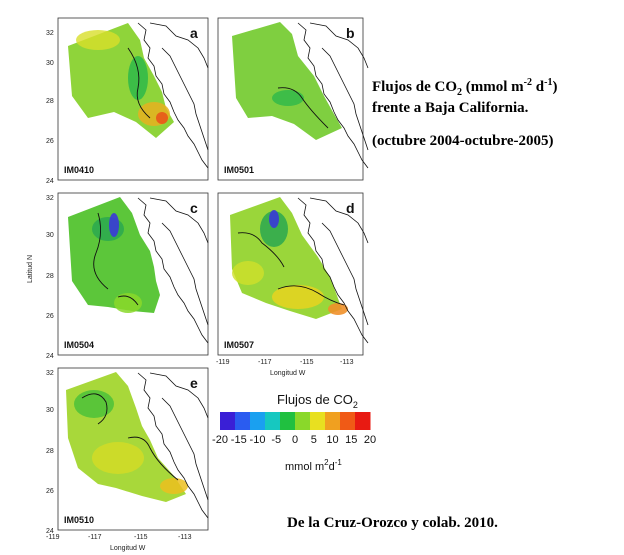 The image size is (624, 555). I want to click on colorbar-tick-label: -5, so click(276, 440).